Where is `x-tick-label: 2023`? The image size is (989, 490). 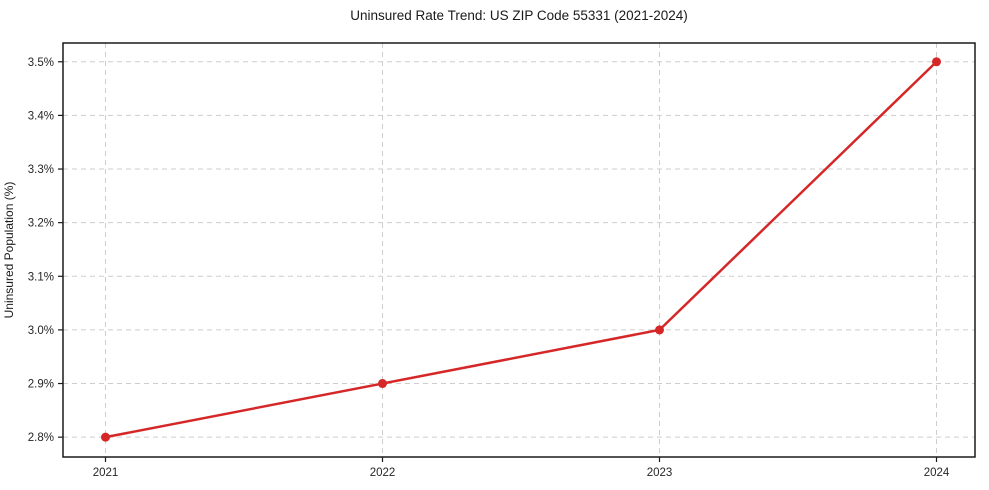
x-tick-label: 2023 is located at coordinates (660, 473).